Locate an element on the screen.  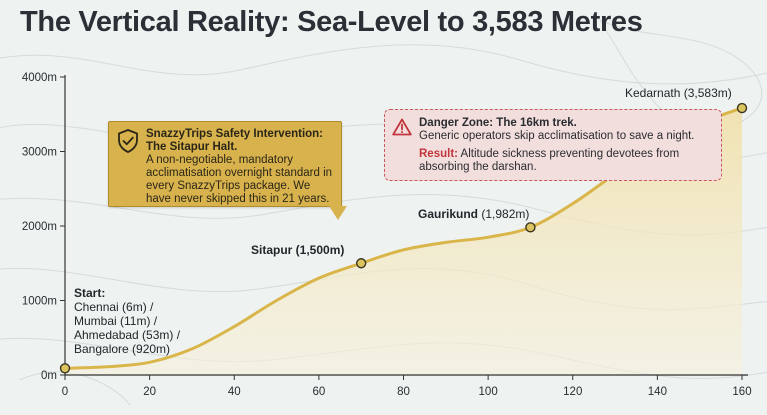
x-tick-label: 0 is located at coordinates (65, 392).